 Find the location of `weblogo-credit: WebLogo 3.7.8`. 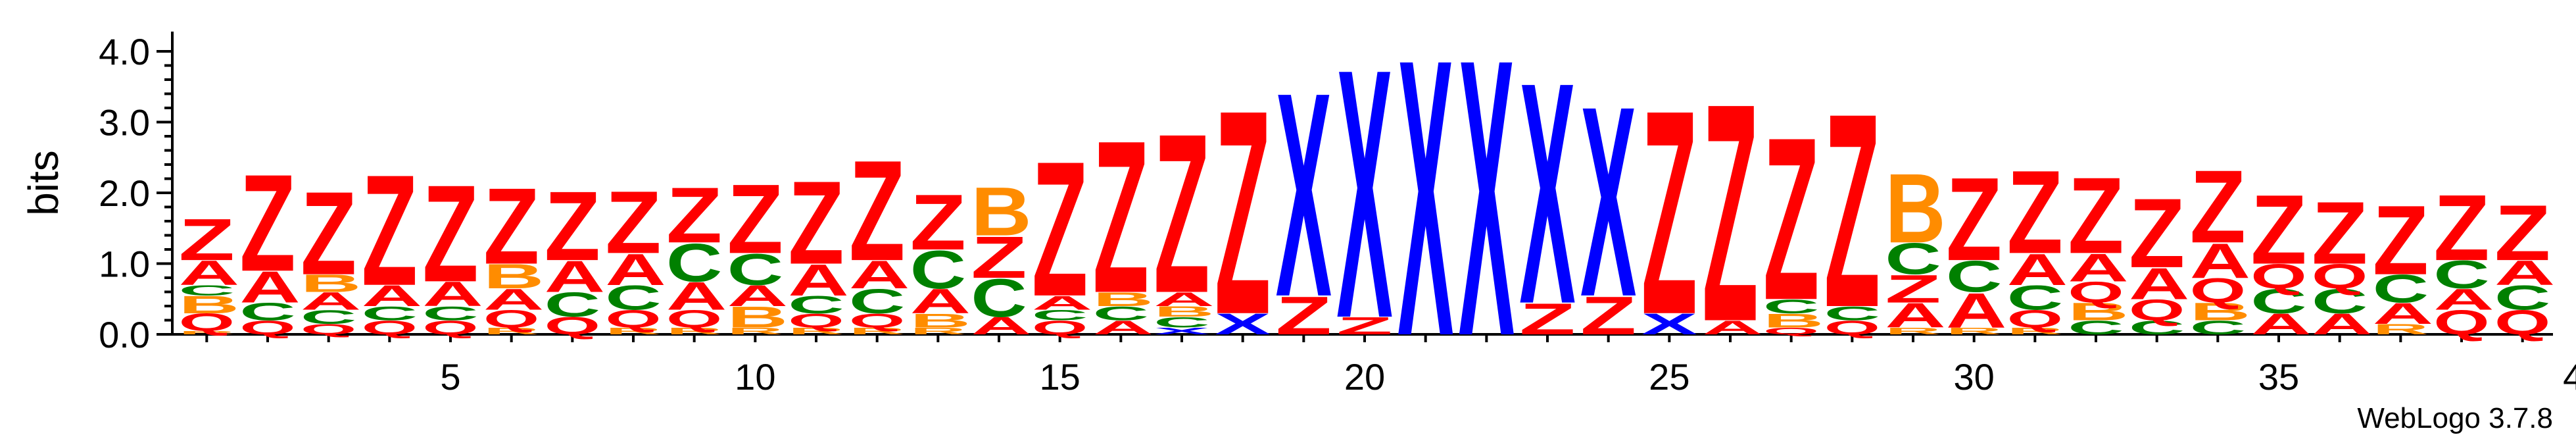

weblogo-credit: WebLogo 3.7.8 is located at coordinates (2455, 418).